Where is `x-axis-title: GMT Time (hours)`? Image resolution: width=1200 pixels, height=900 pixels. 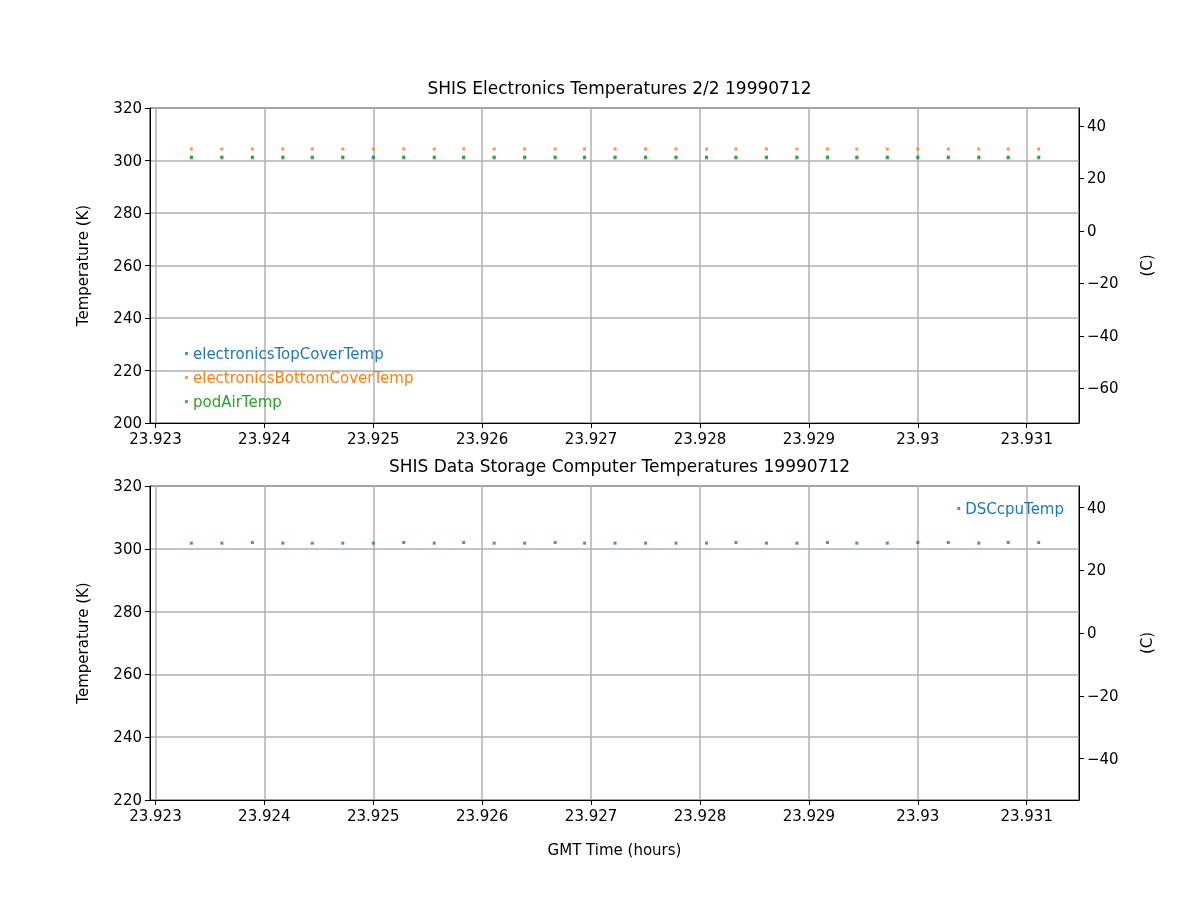 x-axis-title: GMT Time (hours) is located at coordinates (614, 849).